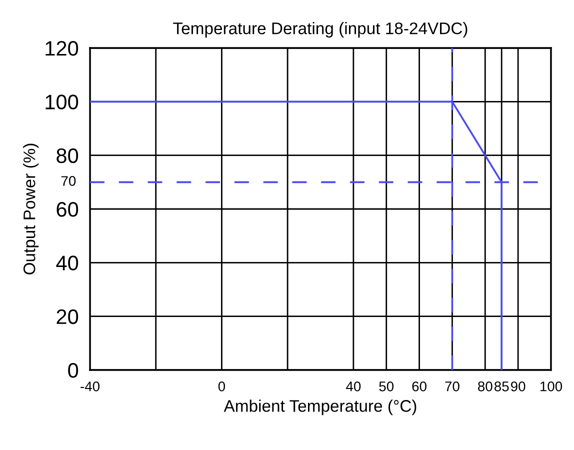  I want to click on x-axis-title: Ambient Temperature (°C), so click(320, 408).